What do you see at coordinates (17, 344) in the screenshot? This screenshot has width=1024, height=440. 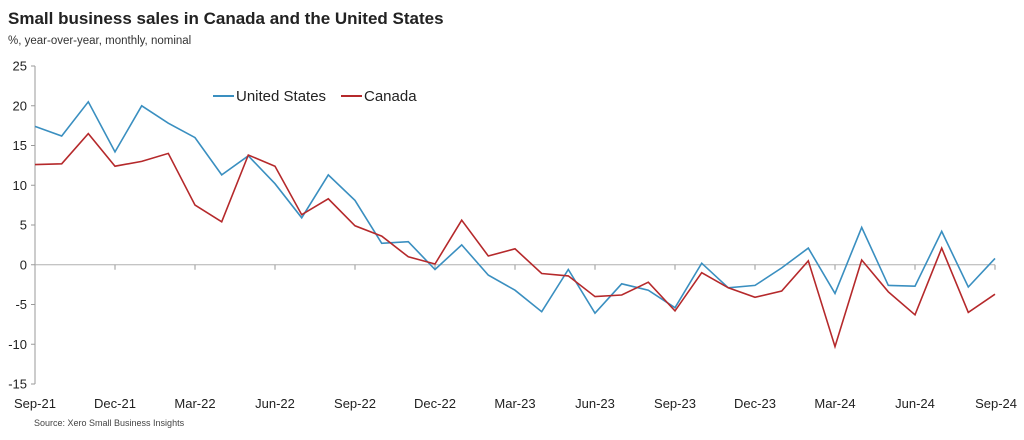 I see `y-tick-label: -10` at bounding box center [17, 344].